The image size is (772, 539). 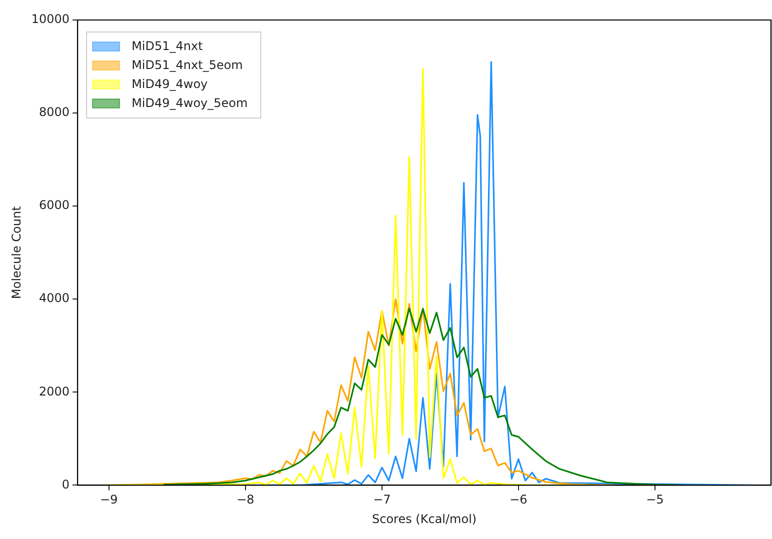 I want to click on y-tick-label: 0, so click(x=66, y=484).